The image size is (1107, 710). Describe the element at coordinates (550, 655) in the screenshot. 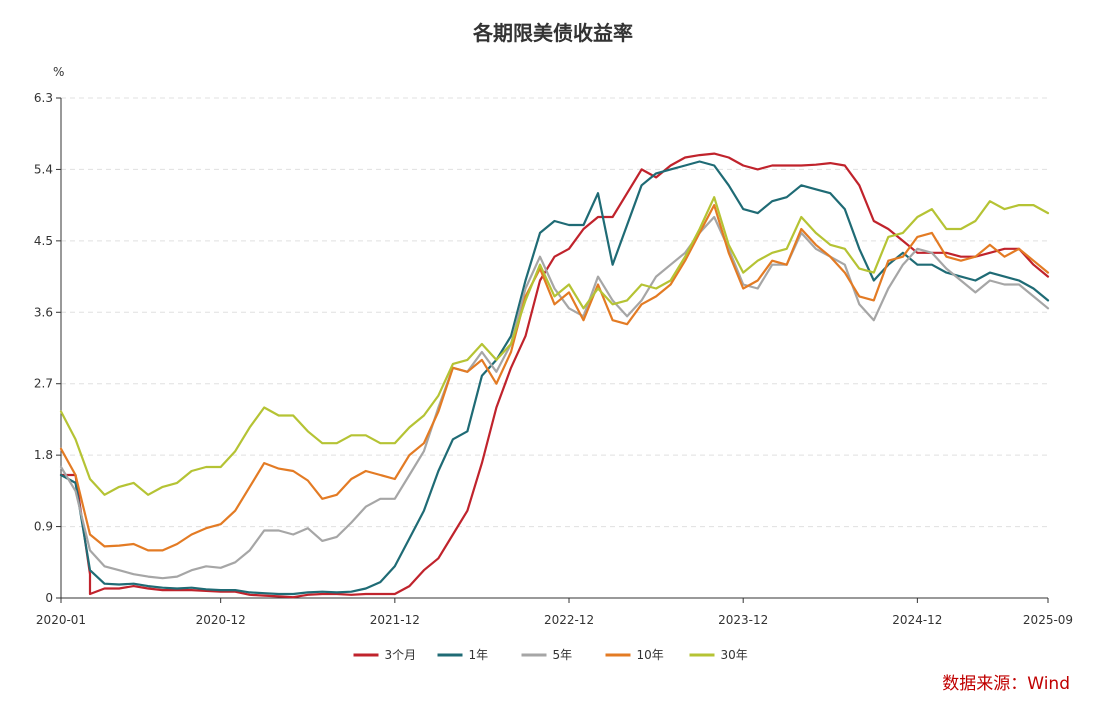

I see `legend: 3个月 1年 5年 10年 30年` at that location.